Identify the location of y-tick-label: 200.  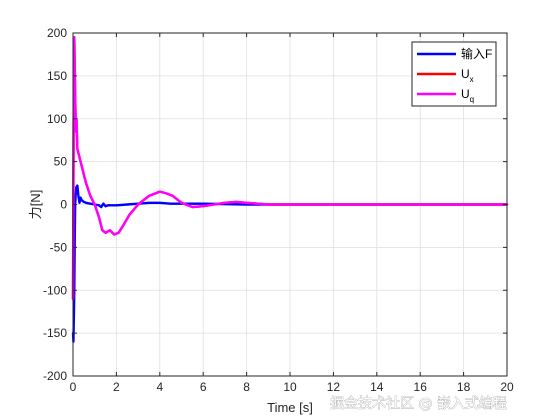
(57, 33).